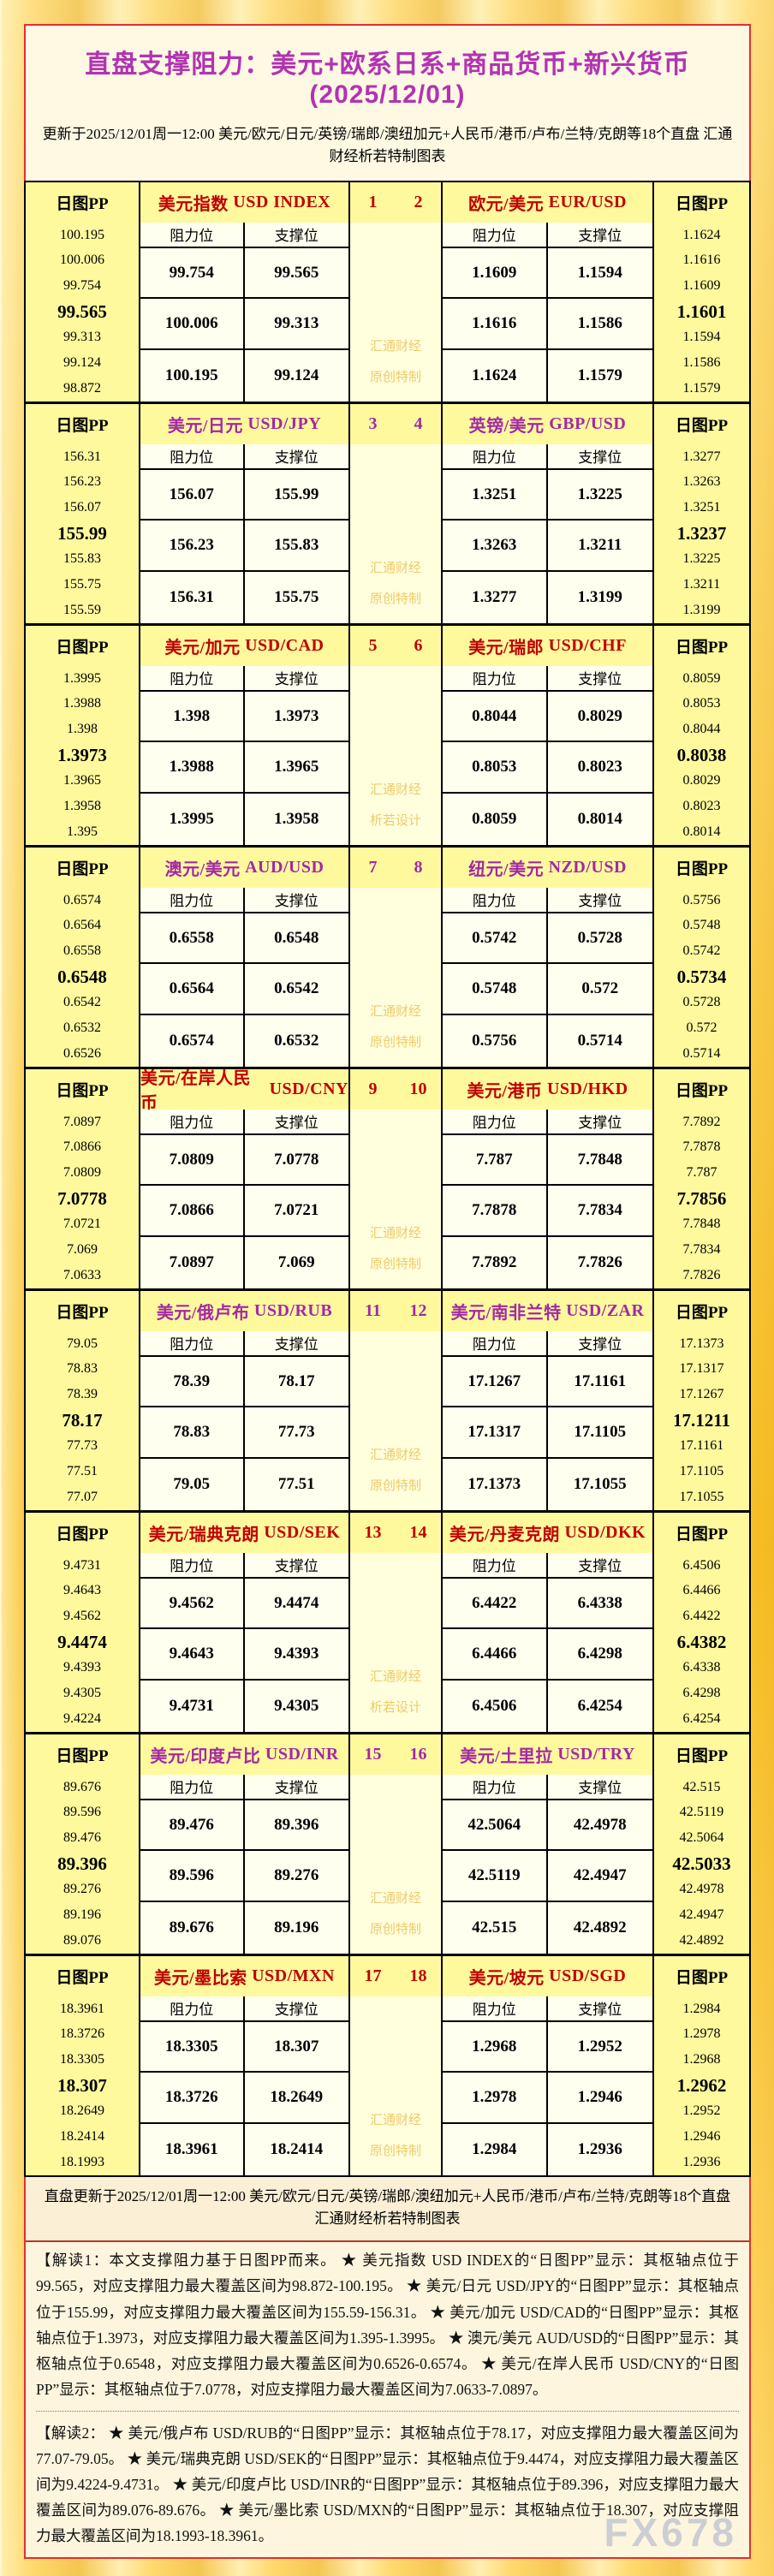 This screenshot has width=774, height=2576. I want to click on pp-value: 155.83, so click(82, 559).